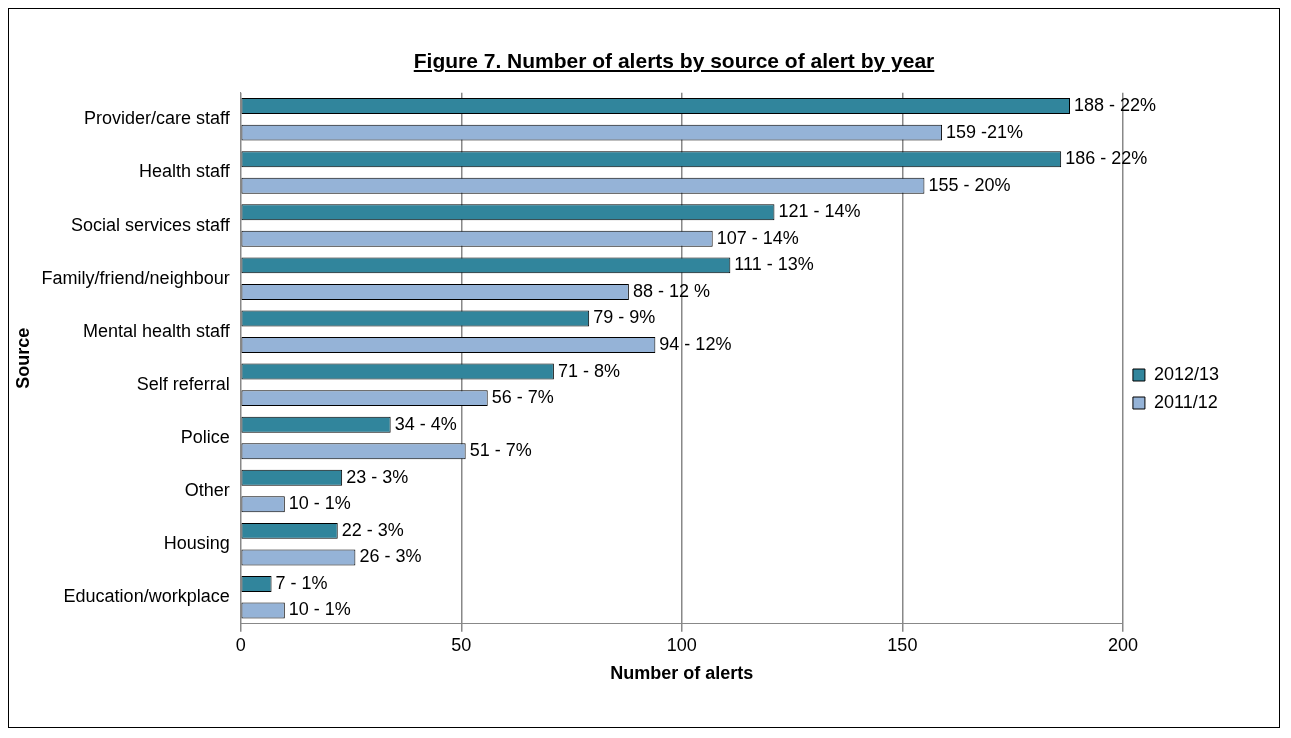 The height and width of the screenshot is (738, 1291). I want to click on y-tick-label: Family/friend/neighbour, so click(135, 277).